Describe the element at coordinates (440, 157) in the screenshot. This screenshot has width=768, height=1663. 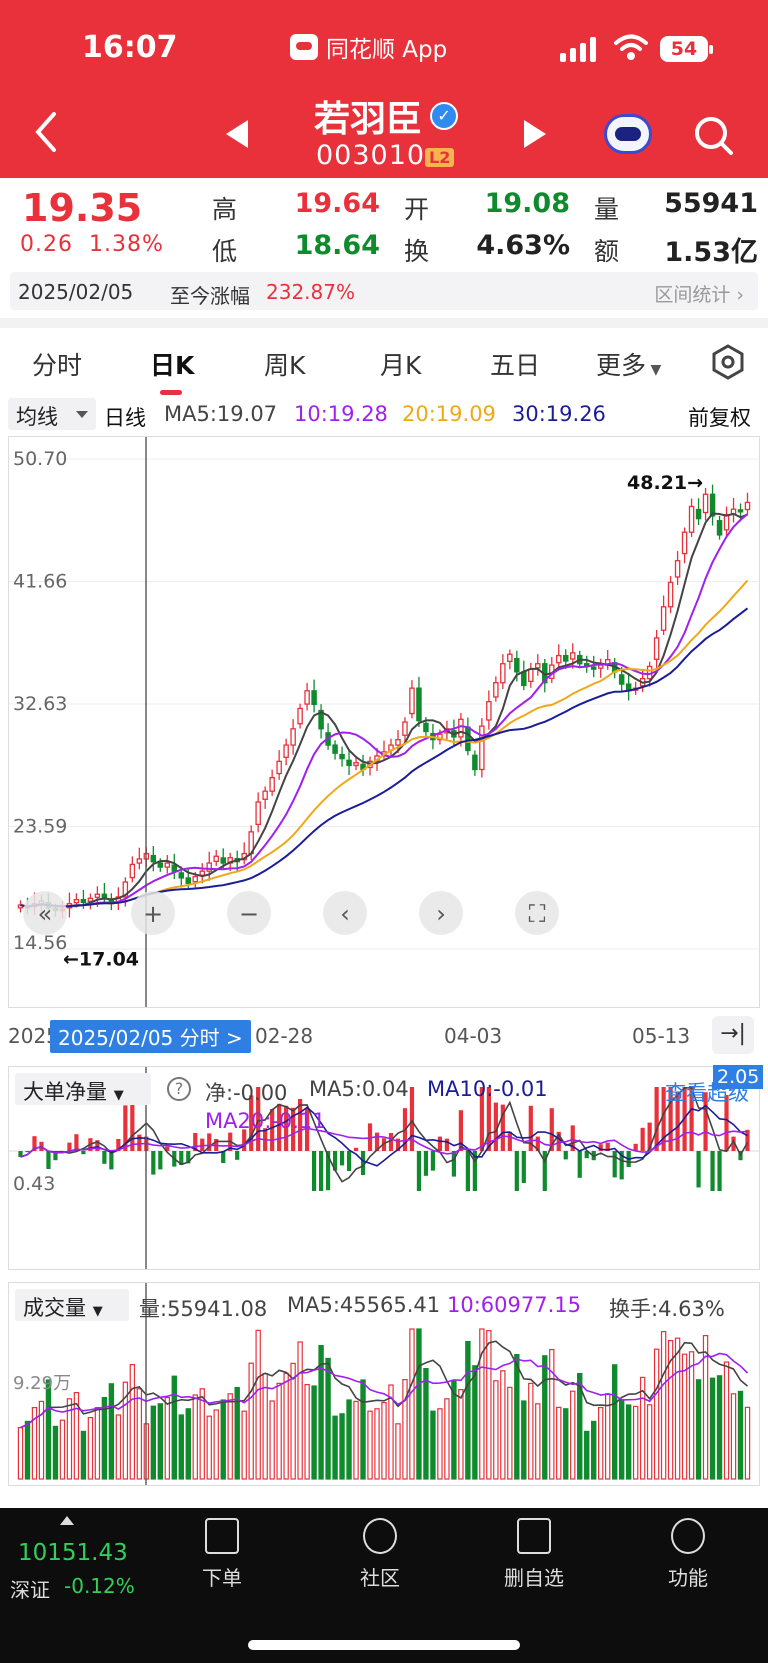
I see `level-badge: L2` at that location.